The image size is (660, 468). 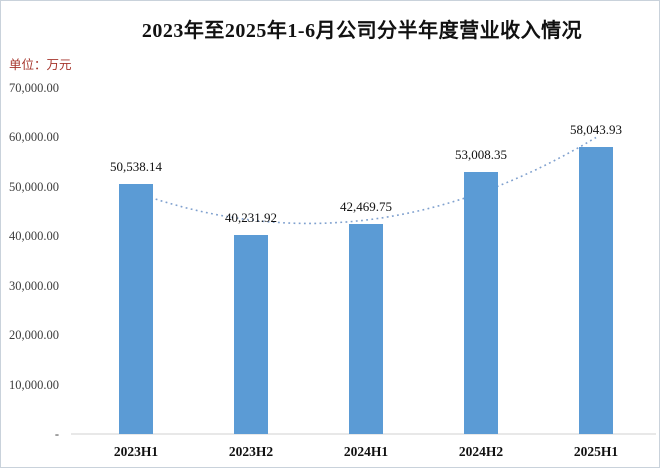 What do you see at coordinates (34, 236) in the screenshot?
I see `y-tick-label: 40,000.00` at bounding box center [34, 236].